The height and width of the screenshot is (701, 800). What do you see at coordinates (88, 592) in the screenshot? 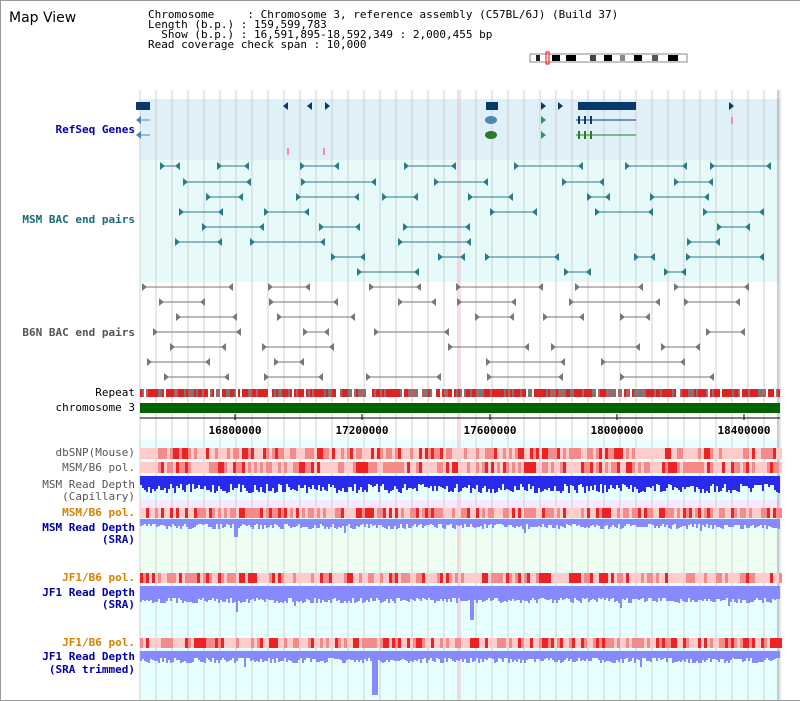
I see `jf1-depth-label: JF1 Read Depth` at bounding box center [88, 592].